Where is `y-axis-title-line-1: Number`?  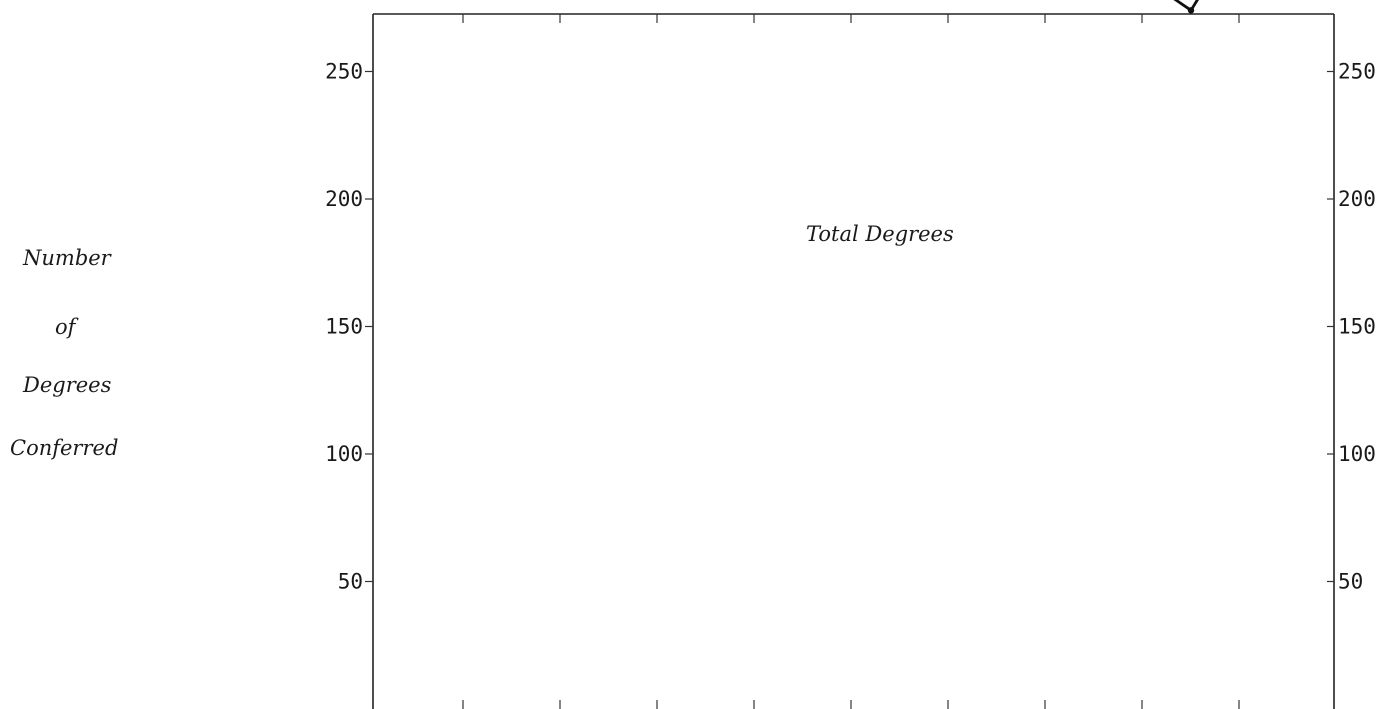 y-axis-title-line-1: Number is located at coordinates (67, 258).